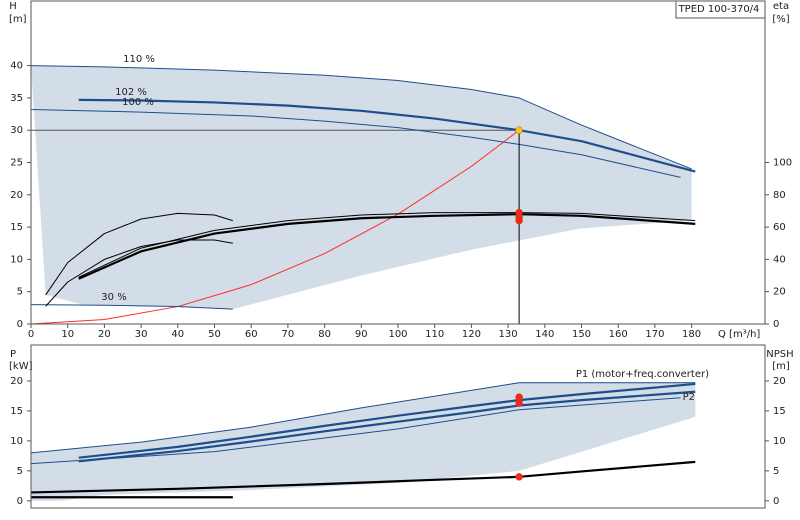 Image resolution: width=800 pixels, height=520 pixels. I want to click on y2-tick-label: 60, so click(779, 227).